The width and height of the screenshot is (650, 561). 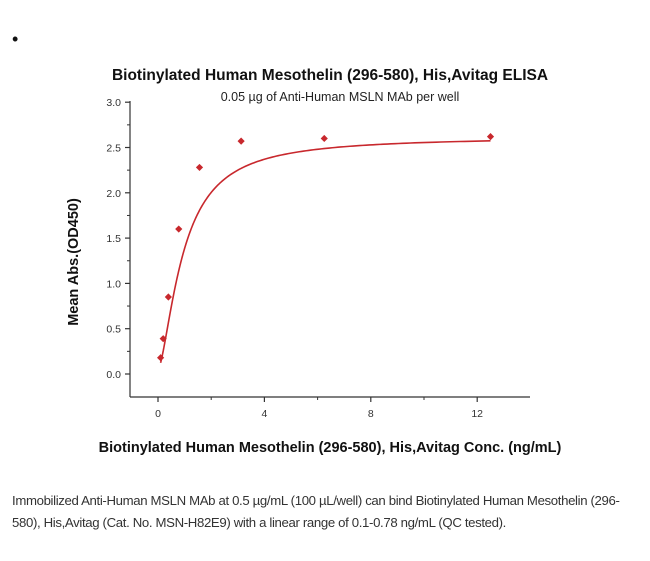 What do you see at coordinates (113, 284) in the screenshot?
I see `y-tick-label: 1.0` at bounding box center [113, 284].